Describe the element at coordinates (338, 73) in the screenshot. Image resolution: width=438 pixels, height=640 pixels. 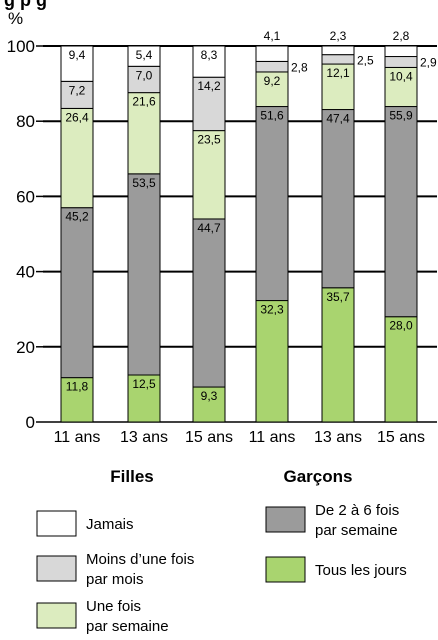
I see `data-label-une-fois-par-semaine-5: 12,1` at that location.